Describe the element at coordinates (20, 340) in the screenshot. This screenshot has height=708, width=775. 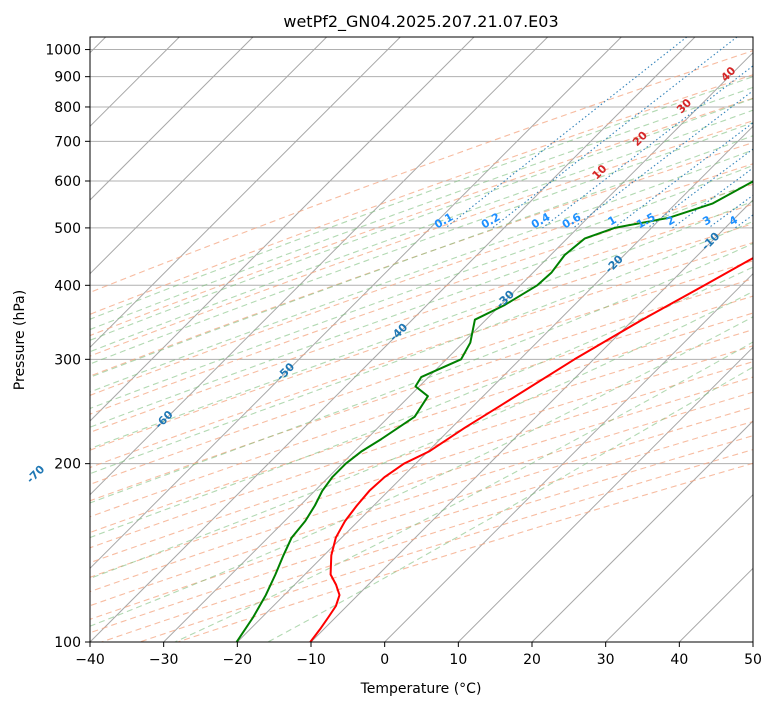
I see `y-axis-label: Pressure (hPa)` at that location.